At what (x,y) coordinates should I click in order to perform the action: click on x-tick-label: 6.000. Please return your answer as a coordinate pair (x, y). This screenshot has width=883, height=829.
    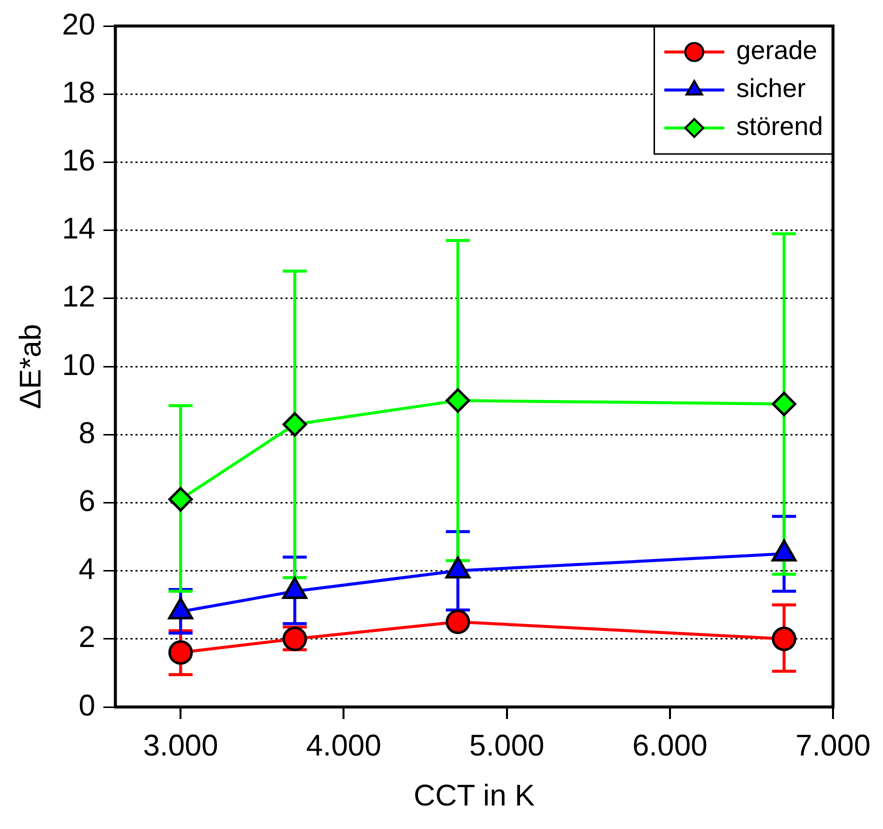
    Looking at the image, I should click on (670, 745).